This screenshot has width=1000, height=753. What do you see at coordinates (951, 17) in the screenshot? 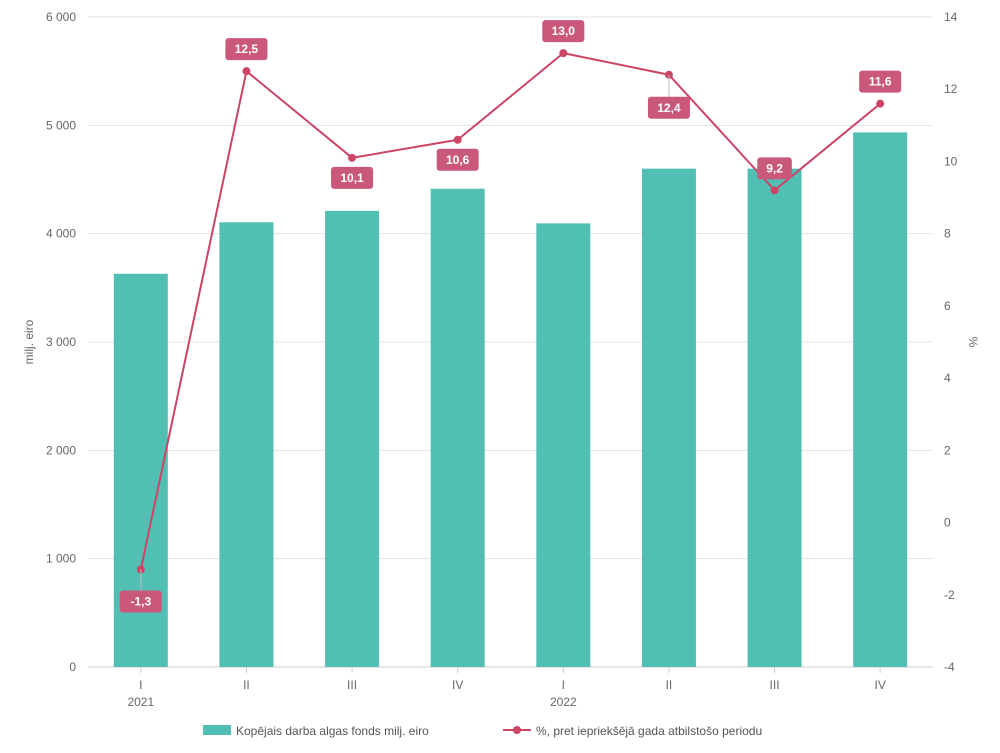
I see `y2-tick-label: 14` at bounding box center [951, 17].